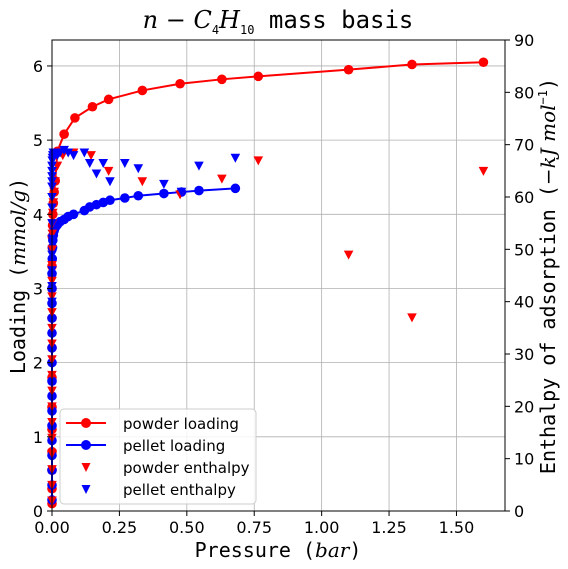 This screenshot has width=568, height=569. What do you see at coordinates (254, 527) in the screenshot?
I see `x-tick-label: 0.75` at bounding box center [254, 527].